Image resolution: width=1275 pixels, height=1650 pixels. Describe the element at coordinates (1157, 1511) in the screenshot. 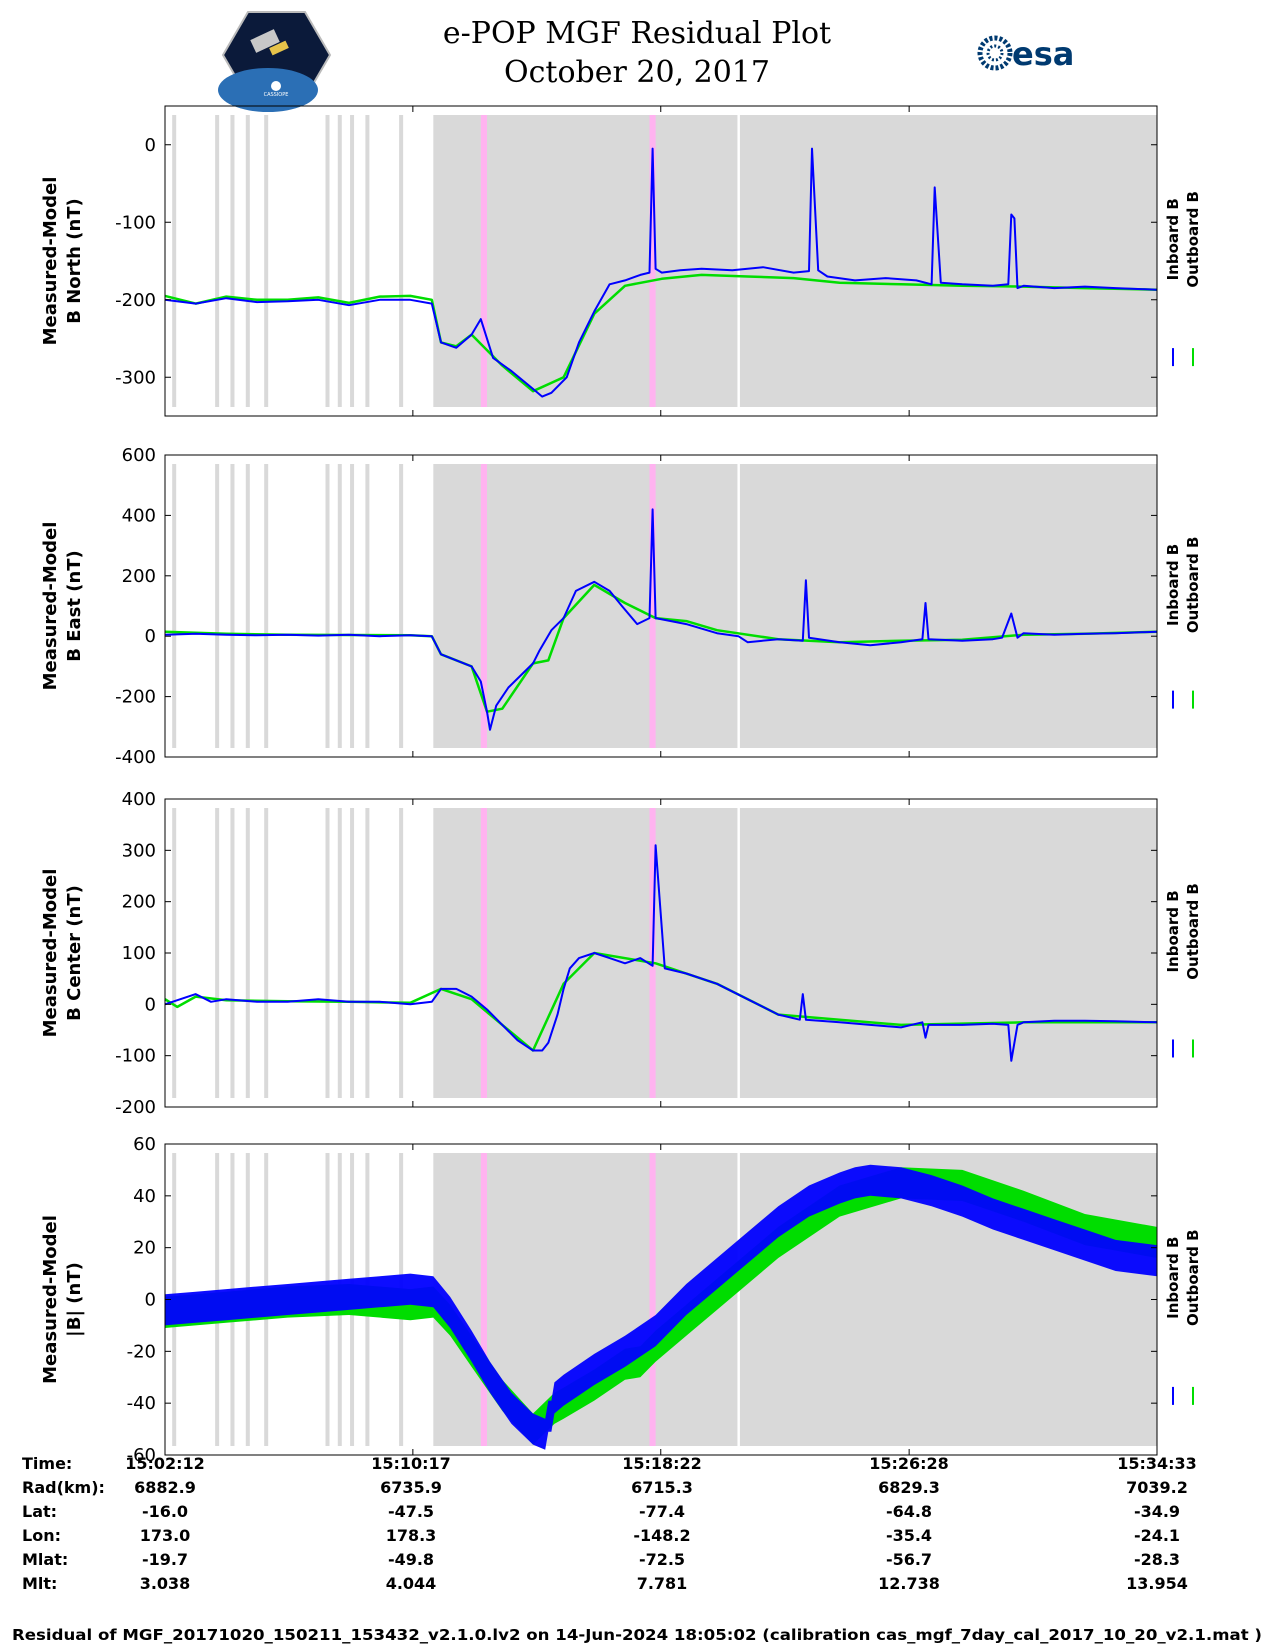

I see `col5-lat: -34.9` at that location.